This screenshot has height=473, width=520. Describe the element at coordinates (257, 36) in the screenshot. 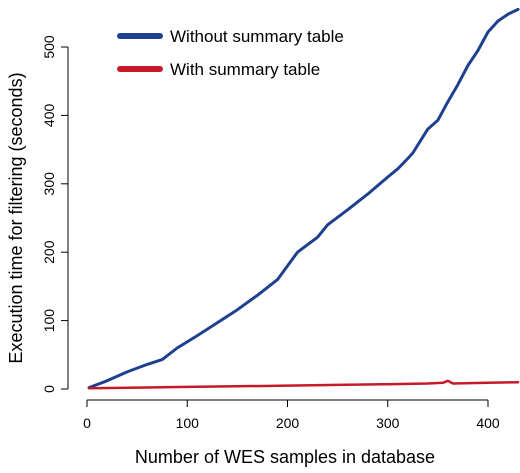

I see `legend-label-without-summary: Without summary table` at that location.